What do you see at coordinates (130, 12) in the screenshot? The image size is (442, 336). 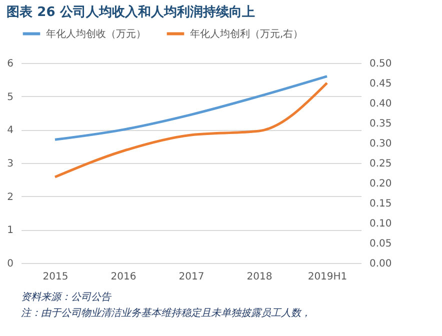 I see `chart-title: 图表 26 公司人均收入和人均利润持续向上` at bounding box center [130, 12].